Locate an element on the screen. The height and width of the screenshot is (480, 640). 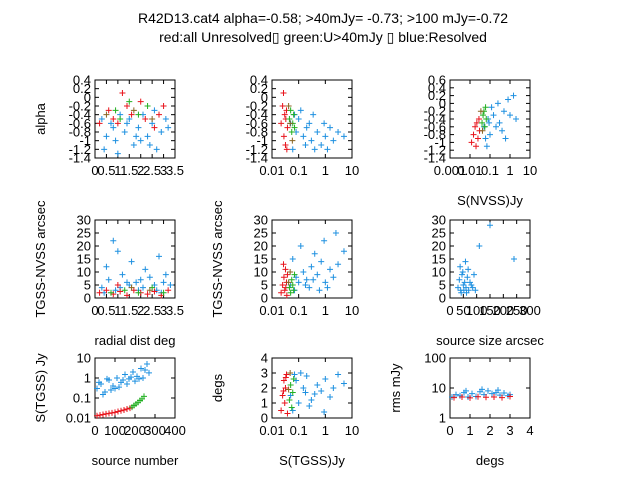
x-tick-label: 200 is located at coordinates (503, 310).